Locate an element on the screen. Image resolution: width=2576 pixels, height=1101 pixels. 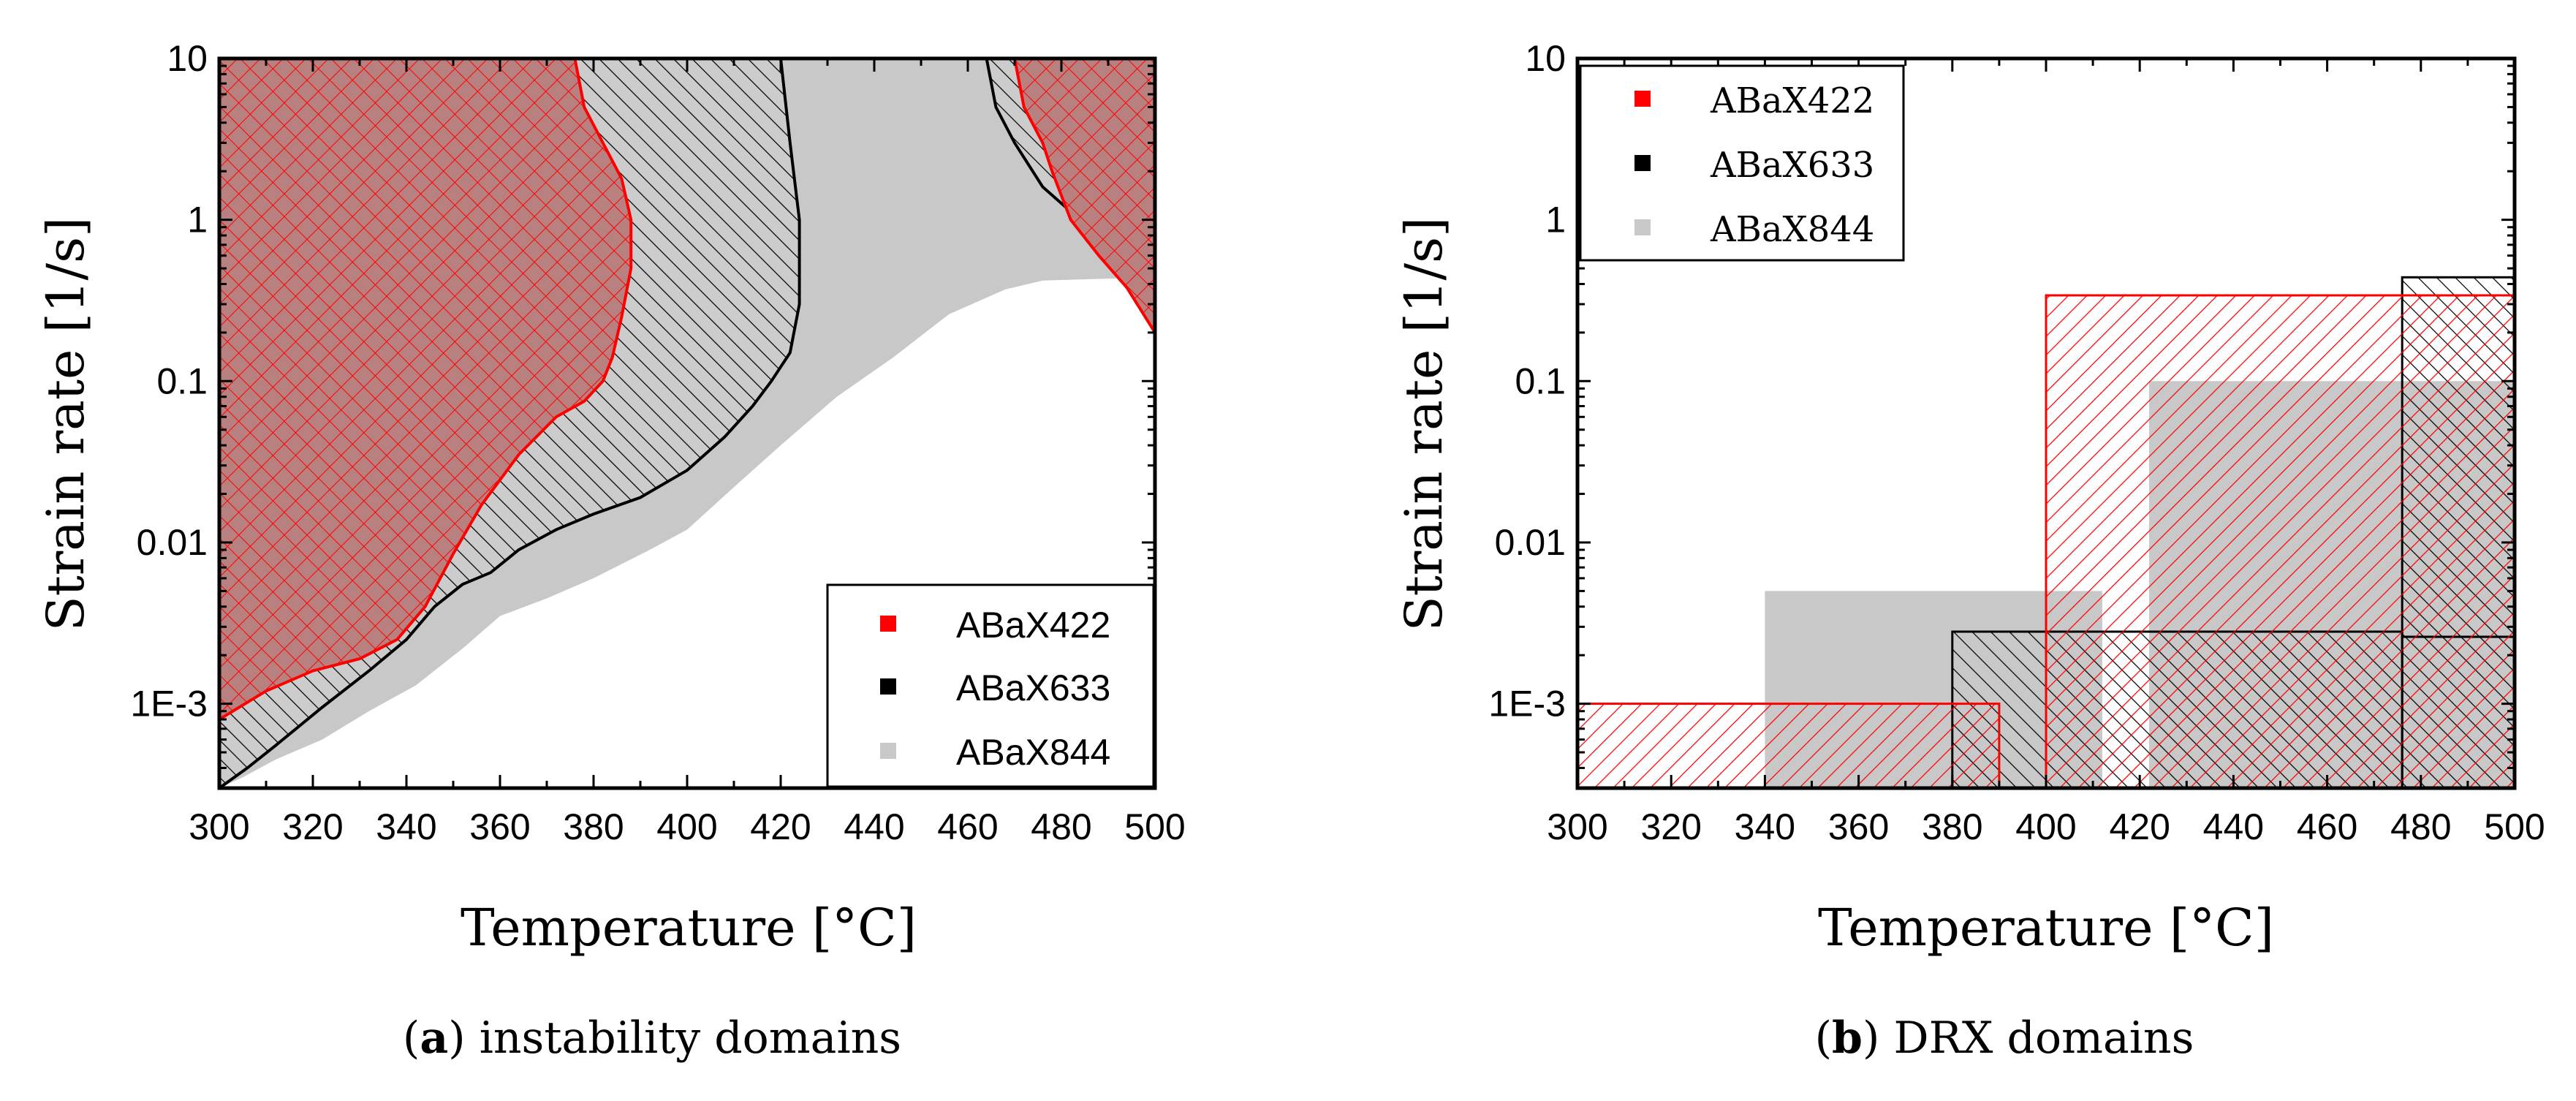
panel-b-x-axis-title: Temperature [°C] is located at coordinates (2046, 928).